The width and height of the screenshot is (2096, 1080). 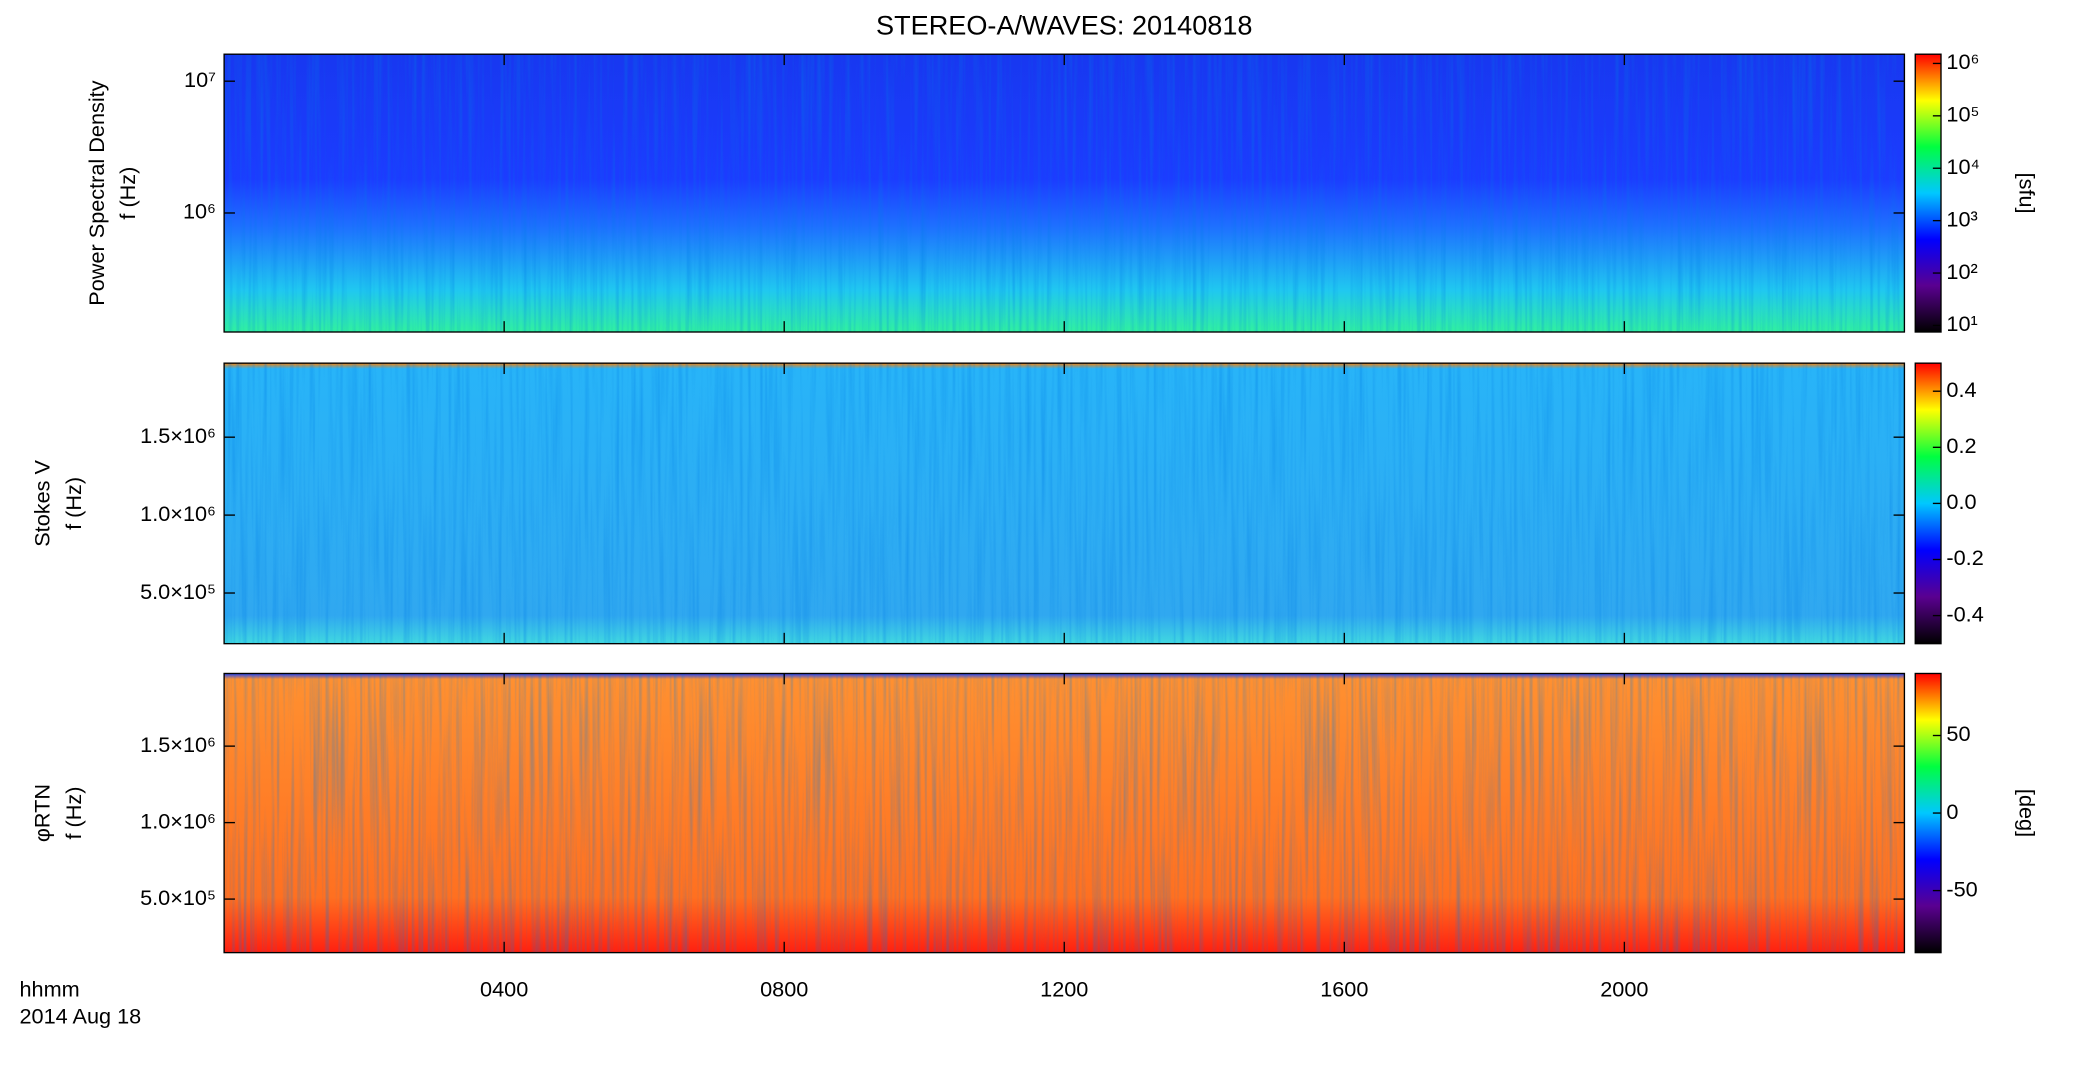 I want to click on colorbar-tick-label: 0.4, so click(x=1961, y=389).